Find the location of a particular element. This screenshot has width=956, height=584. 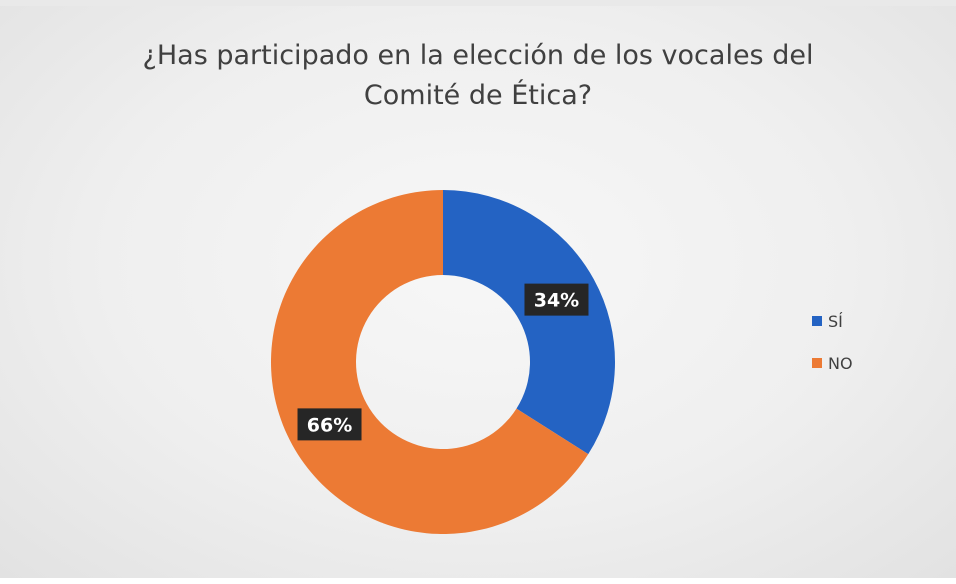

data-label-text-si: 34% is located at coordinates (556, 301).